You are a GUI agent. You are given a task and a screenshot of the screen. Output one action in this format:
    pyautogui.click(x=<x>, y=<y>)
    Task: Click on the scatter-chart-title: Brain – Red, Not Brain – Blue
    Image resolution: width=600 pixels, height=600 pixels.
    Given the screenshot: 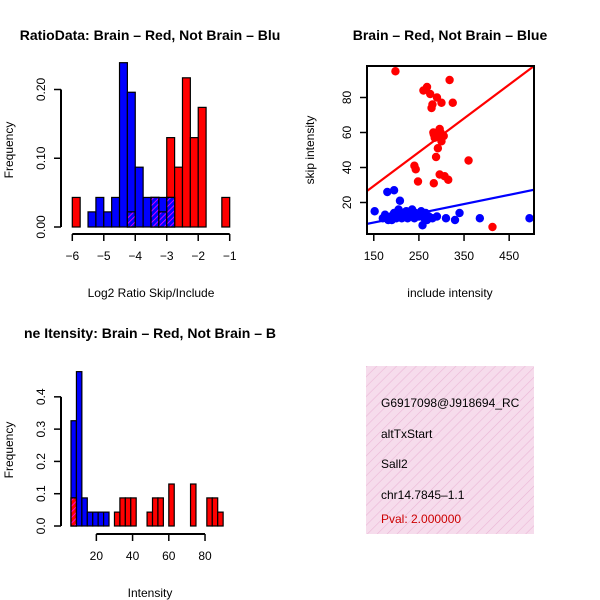 What is the action you would take?
    pyautogui.click(x=450, y=35)
    